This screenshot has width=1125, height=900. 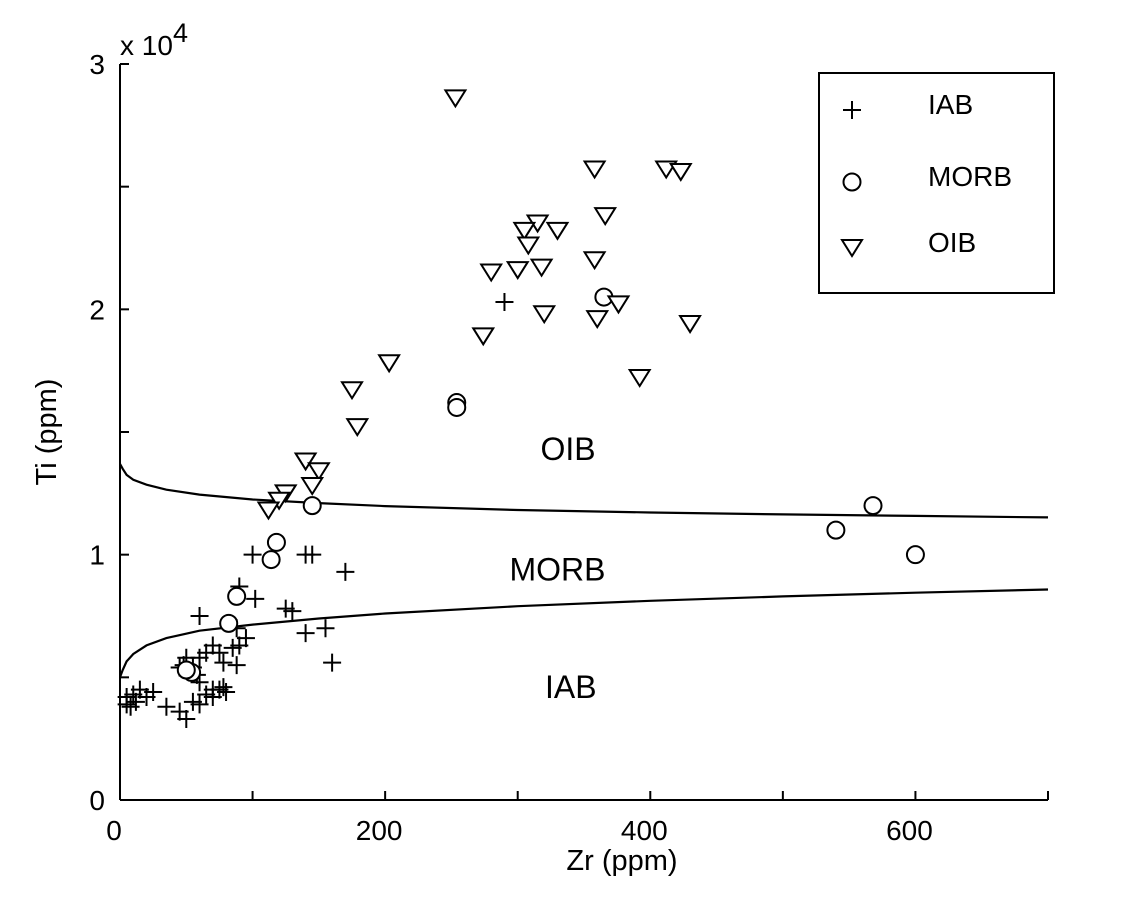 I want to click on x-ticks: 0 200 400 600, so click(x=577, y=818).